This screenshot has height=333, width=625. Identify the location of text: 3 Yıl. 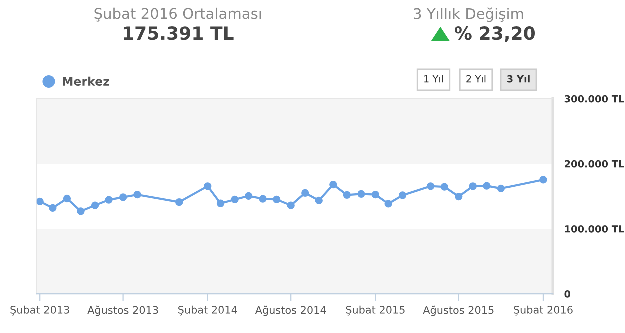
(518, 79).